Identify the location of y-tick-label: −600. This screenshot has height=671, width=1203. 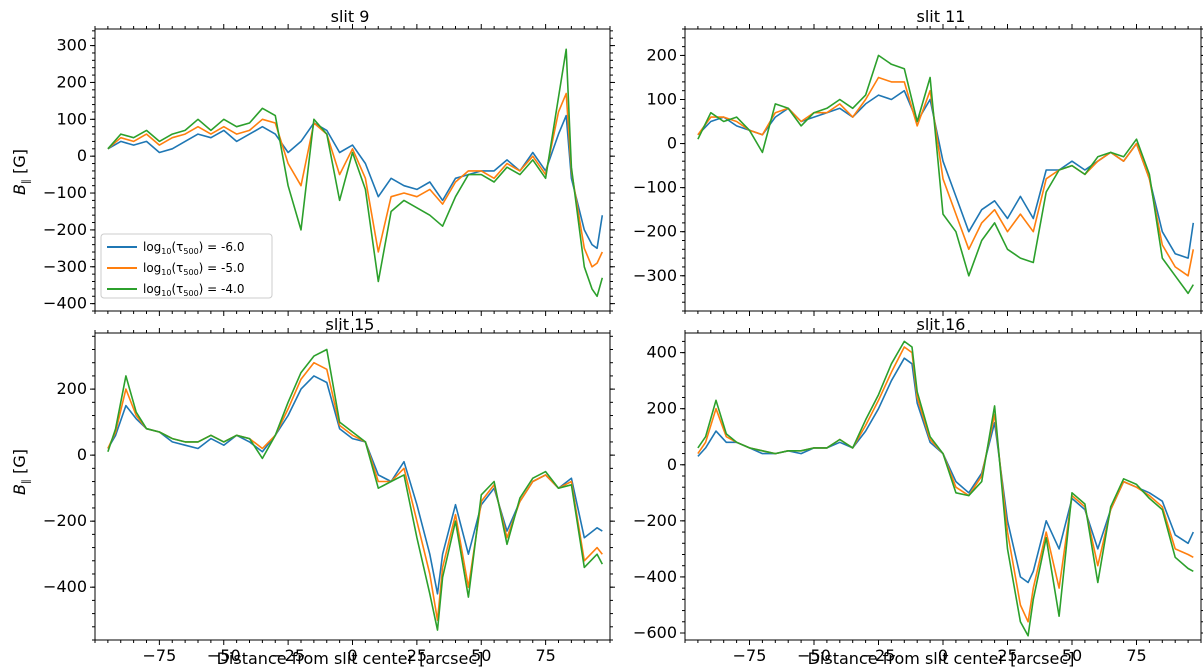
(655, 632).